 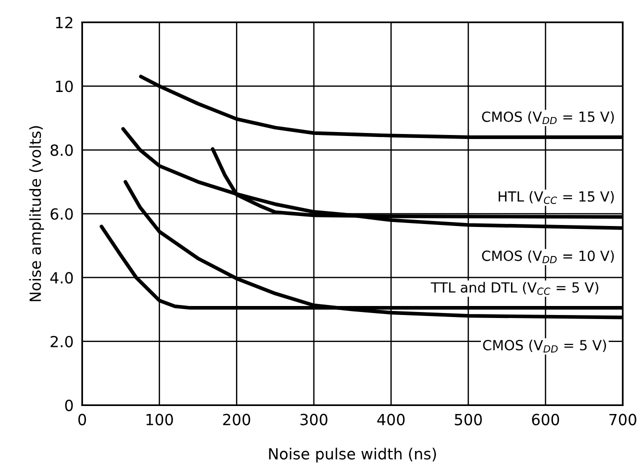 I want to click on x-tick-label: 700, so click(x=622, y=420).